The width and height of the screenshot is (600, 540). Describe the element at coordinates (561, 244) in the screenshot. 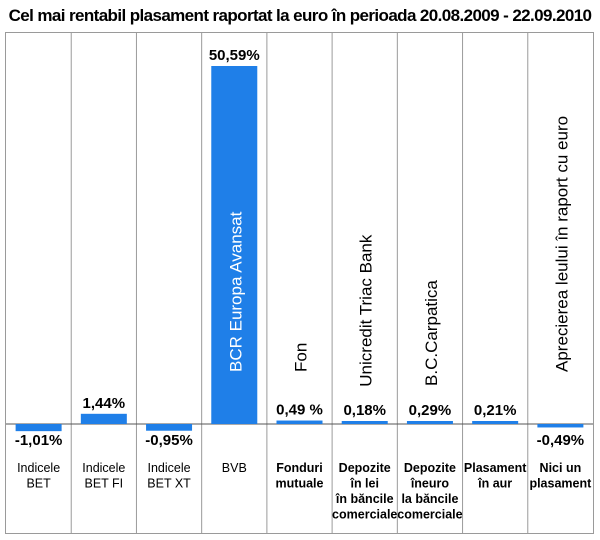

I see `bar-name-label: Aprecierea leului în raport cu euro` at that location.